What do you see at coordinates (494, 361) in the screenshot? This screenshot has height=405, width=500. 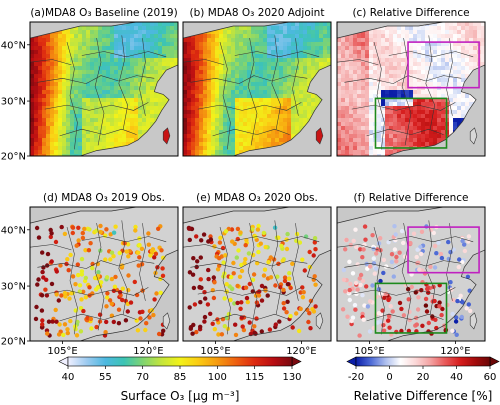 I see `colorbar-extend-high` at bounding box center [494, 361].